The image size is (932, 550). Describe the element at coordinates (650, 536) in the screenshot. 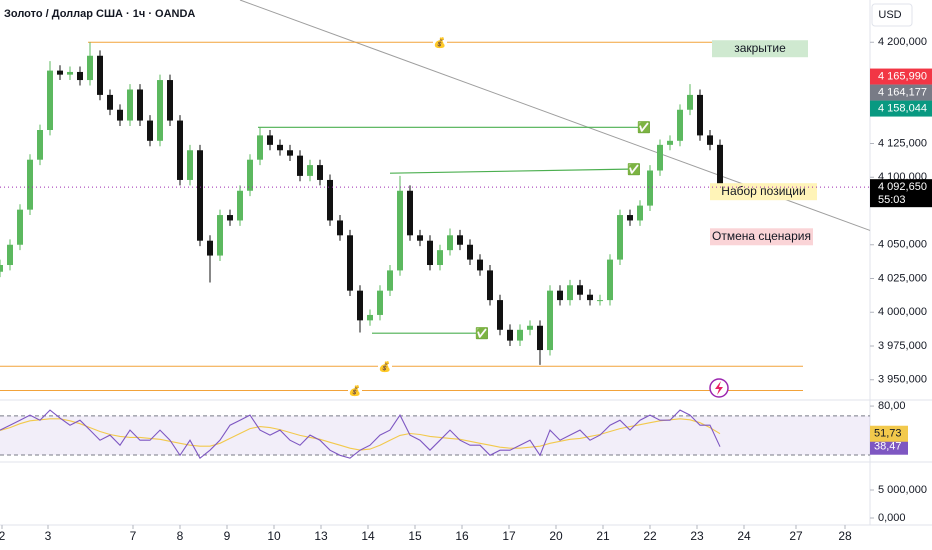

I see `x-tick-label: 22` at that location.